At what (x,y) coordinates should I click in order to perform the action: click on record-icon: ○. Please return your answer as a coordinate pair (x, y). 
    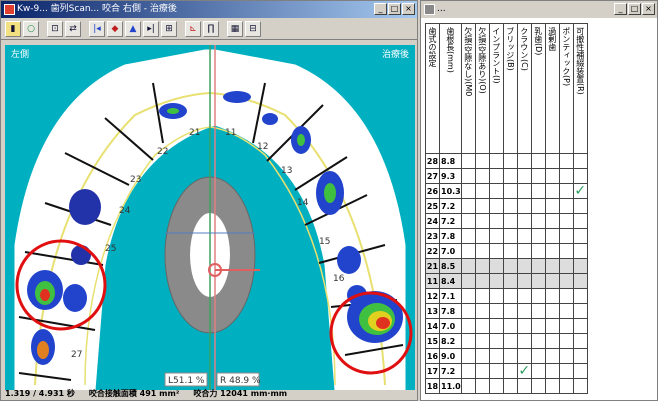
    Looking at the image, I should click on (31, 28).